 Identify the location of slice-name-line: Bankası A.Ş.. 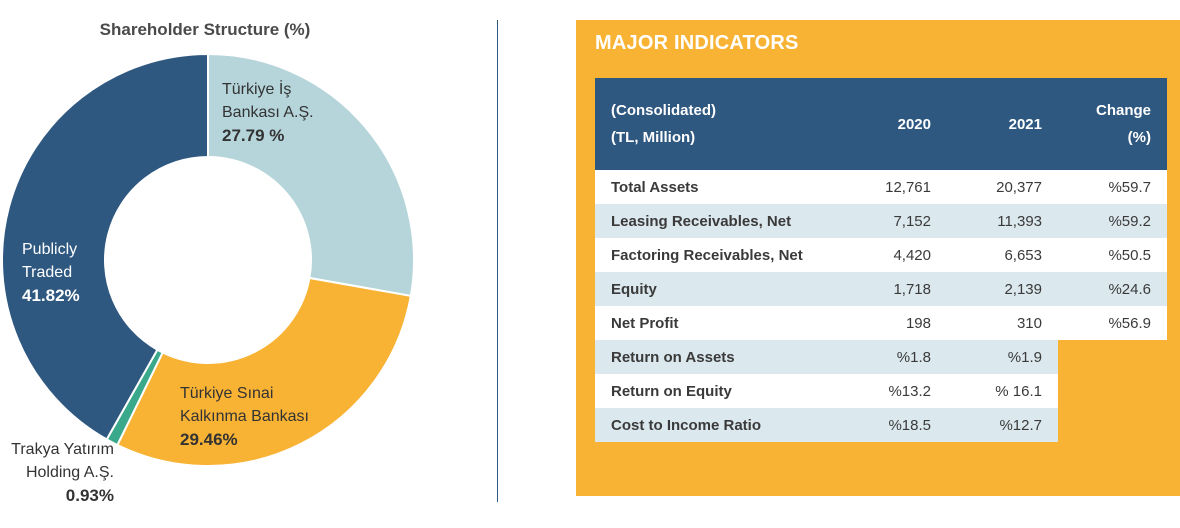
(268, 112).